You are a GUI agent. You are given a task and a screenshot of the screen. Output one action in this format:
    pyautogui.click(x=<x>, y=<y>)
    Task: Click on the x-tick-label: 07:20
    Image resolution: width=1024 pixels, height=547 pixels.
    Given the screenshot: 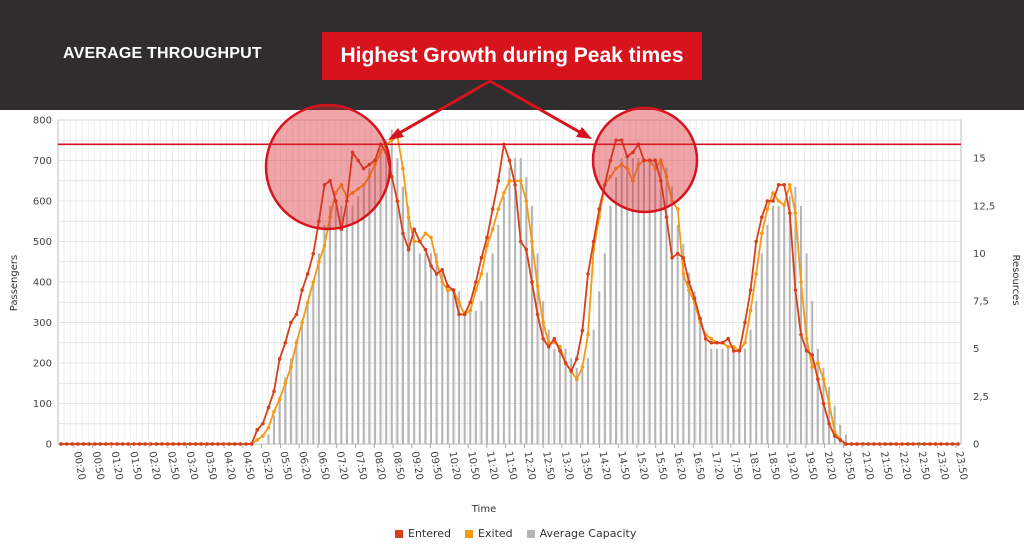 What is the action you would take?
    pyautogui.click(x=342, y=466)
    